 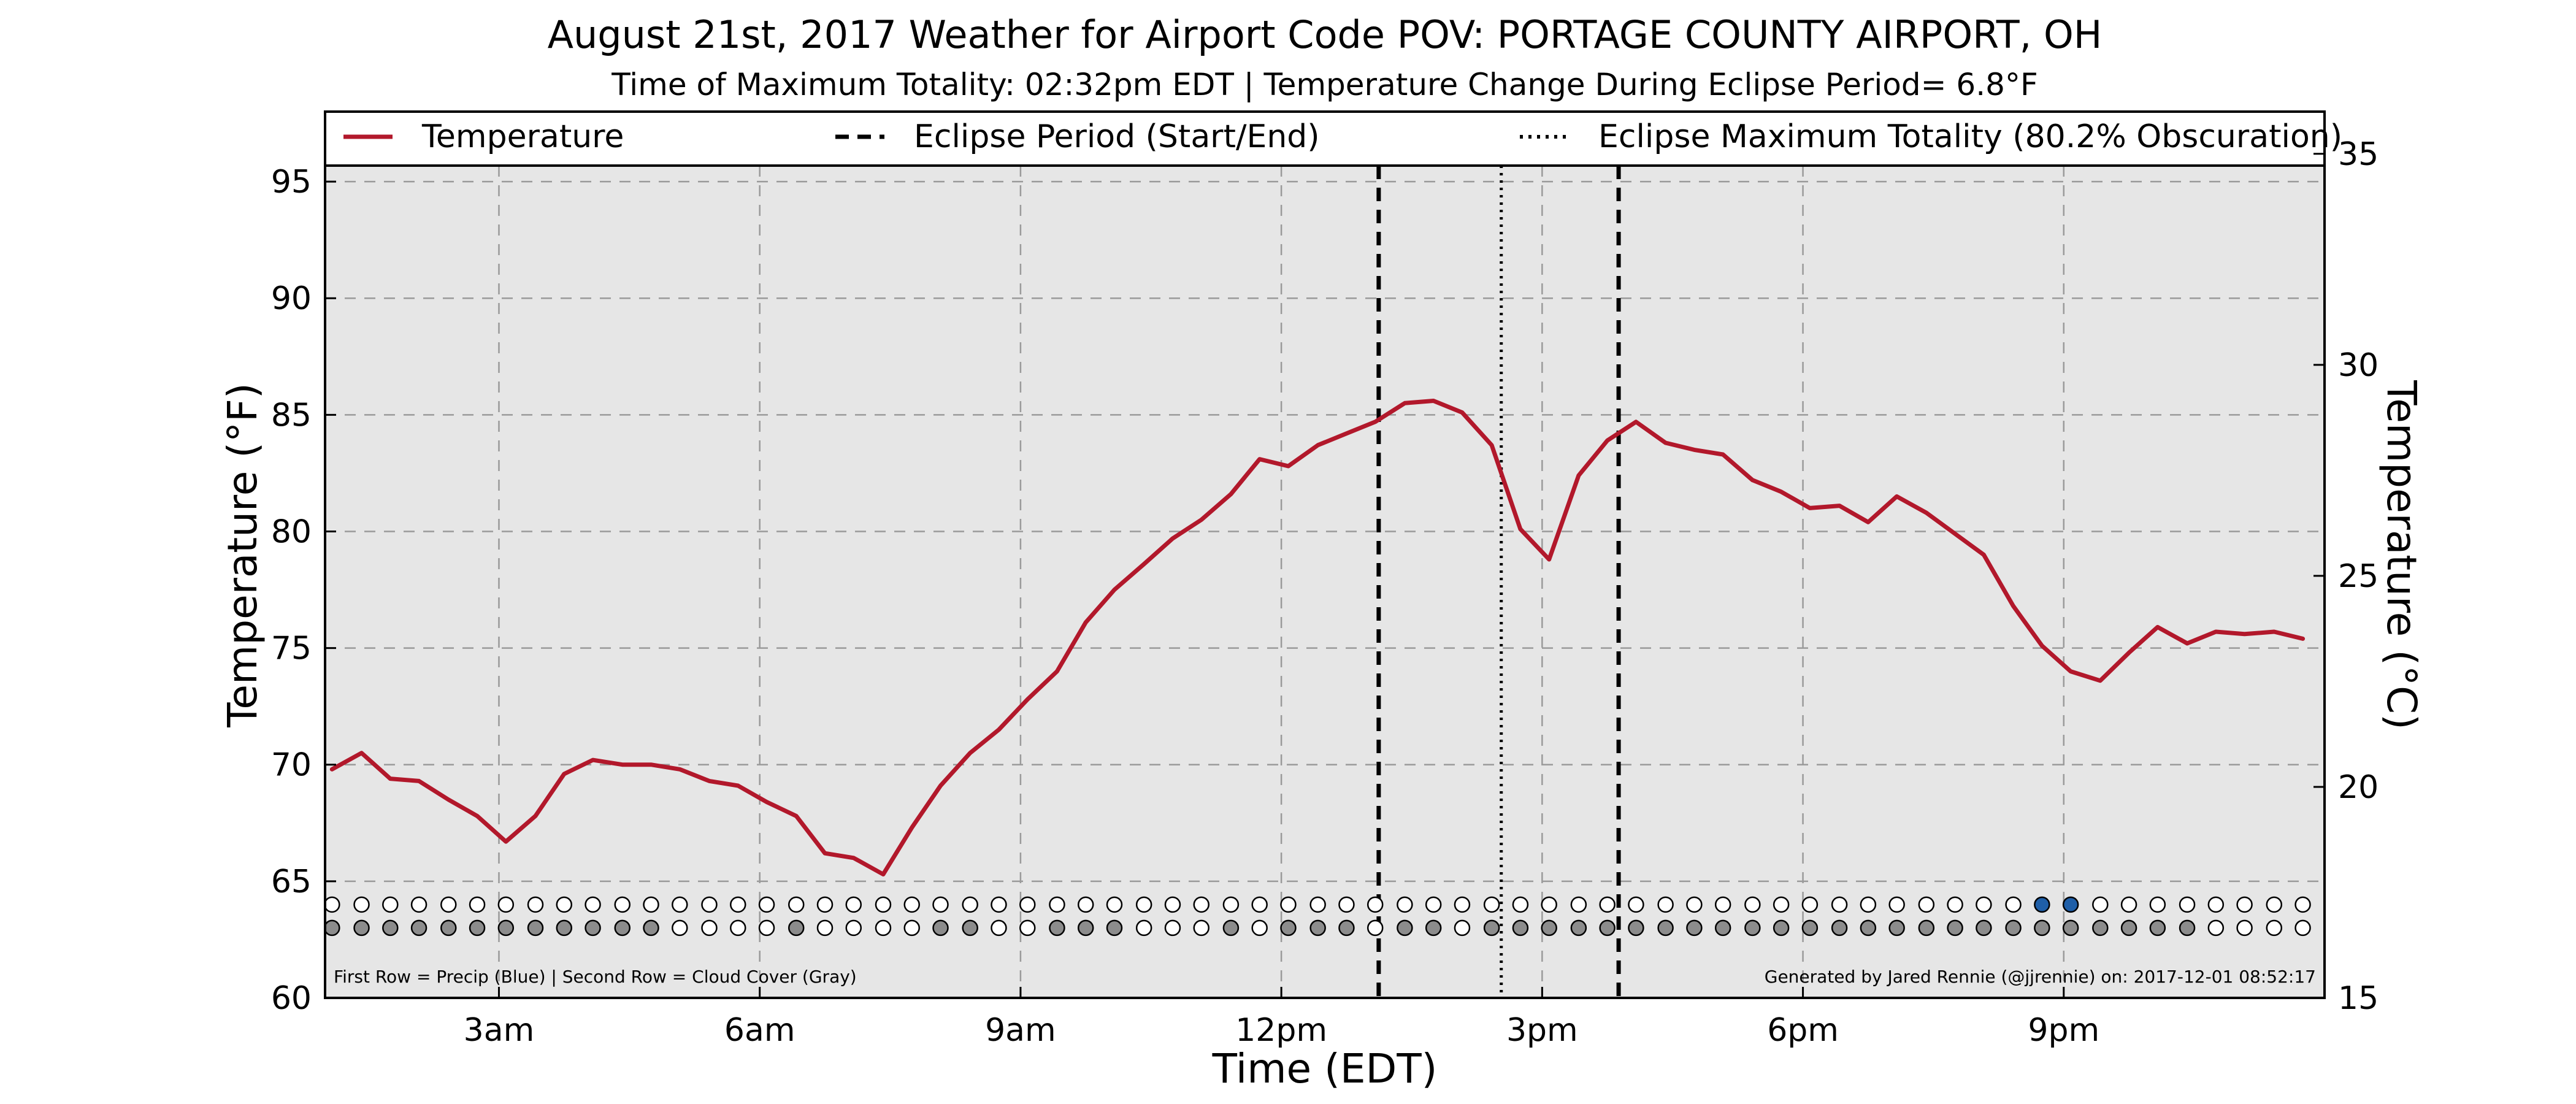 What do you see at coordinates (1325, 1068) in the screenshot?
I see `x-axis-label: Time (EDT)` at bounding box center [1325, 1068].